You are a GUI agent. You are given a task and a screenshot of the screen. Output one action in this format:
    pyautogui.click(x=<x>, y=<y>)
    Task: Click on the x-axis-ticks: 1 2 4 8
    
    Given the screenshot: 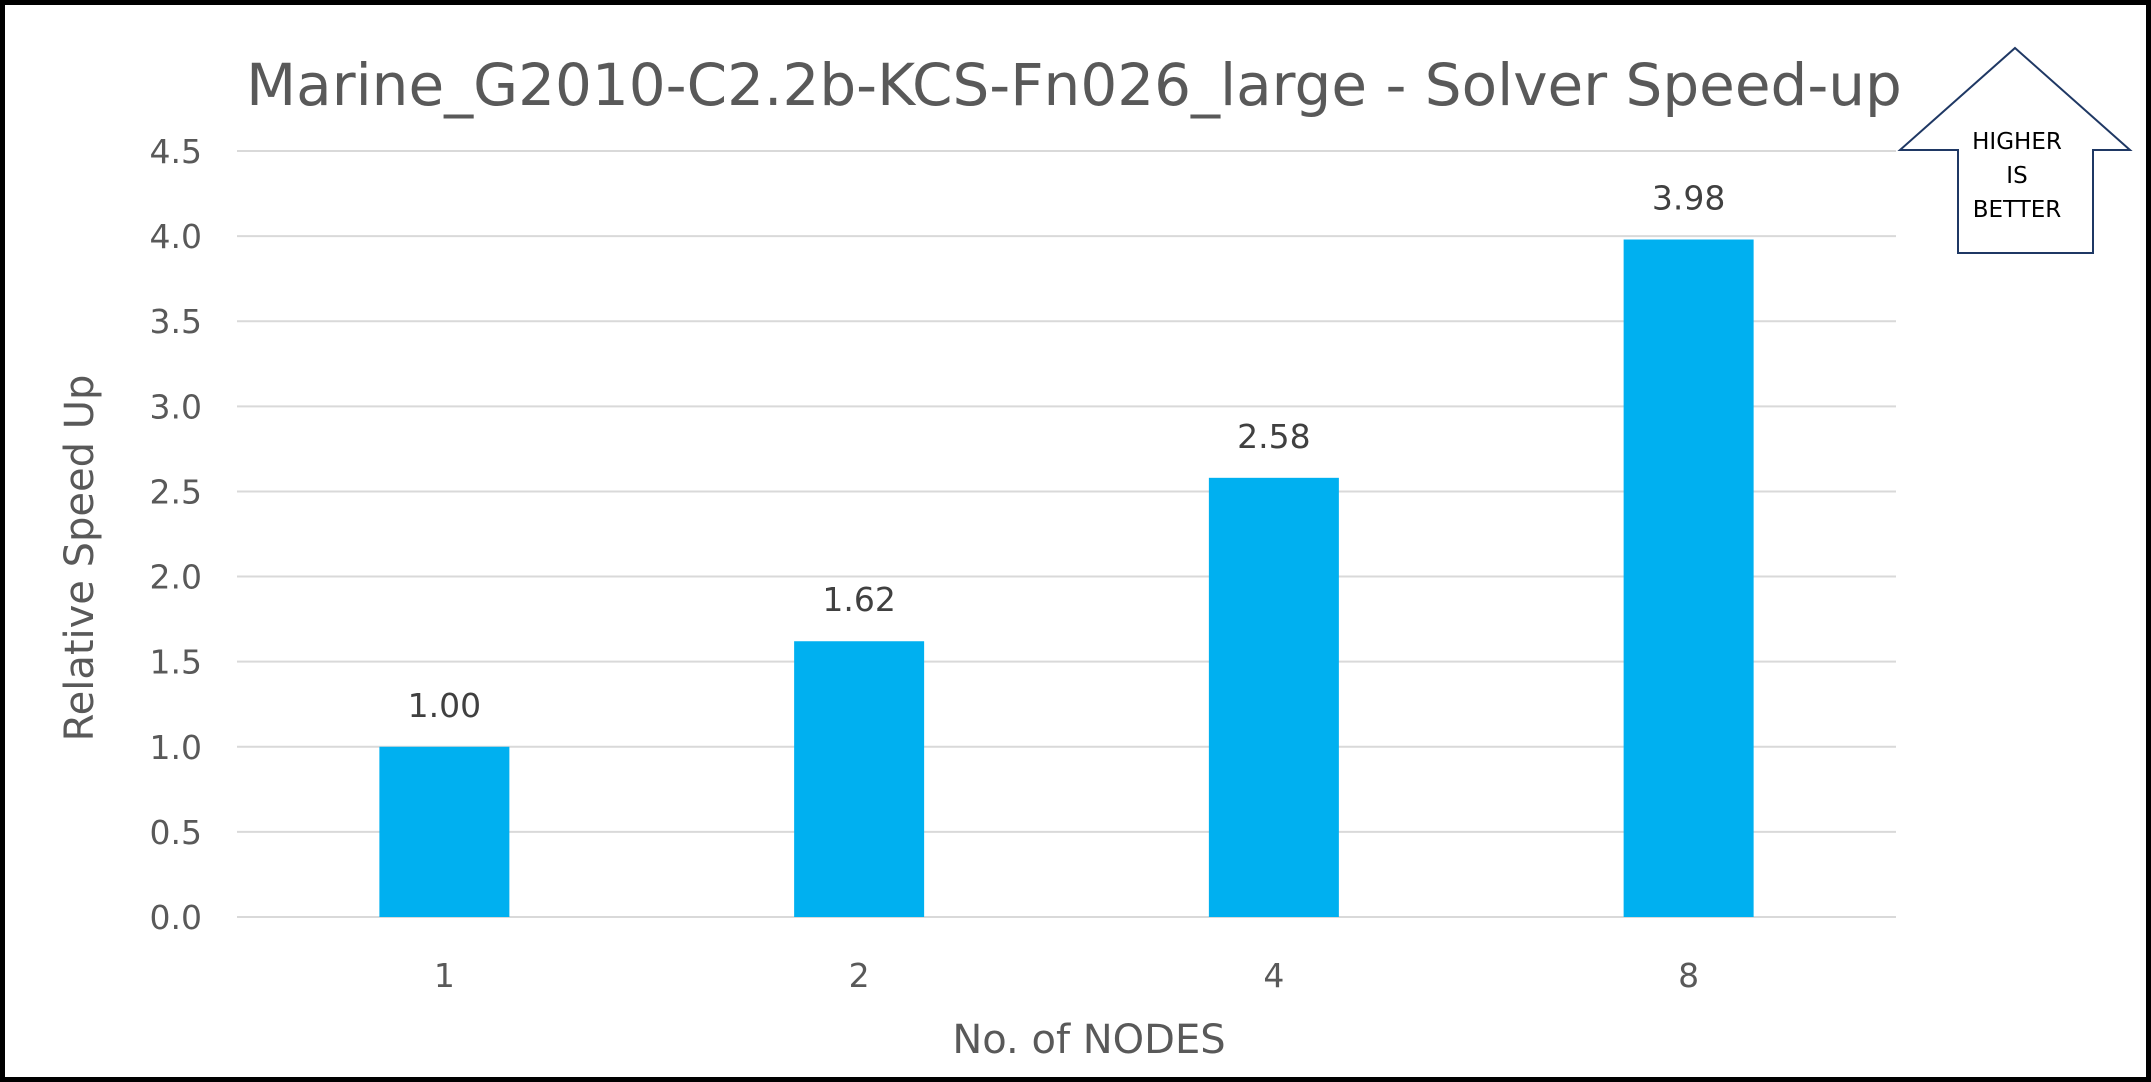 What is the action you would take?
    pyautogui.click(x=1066, y=975)
    